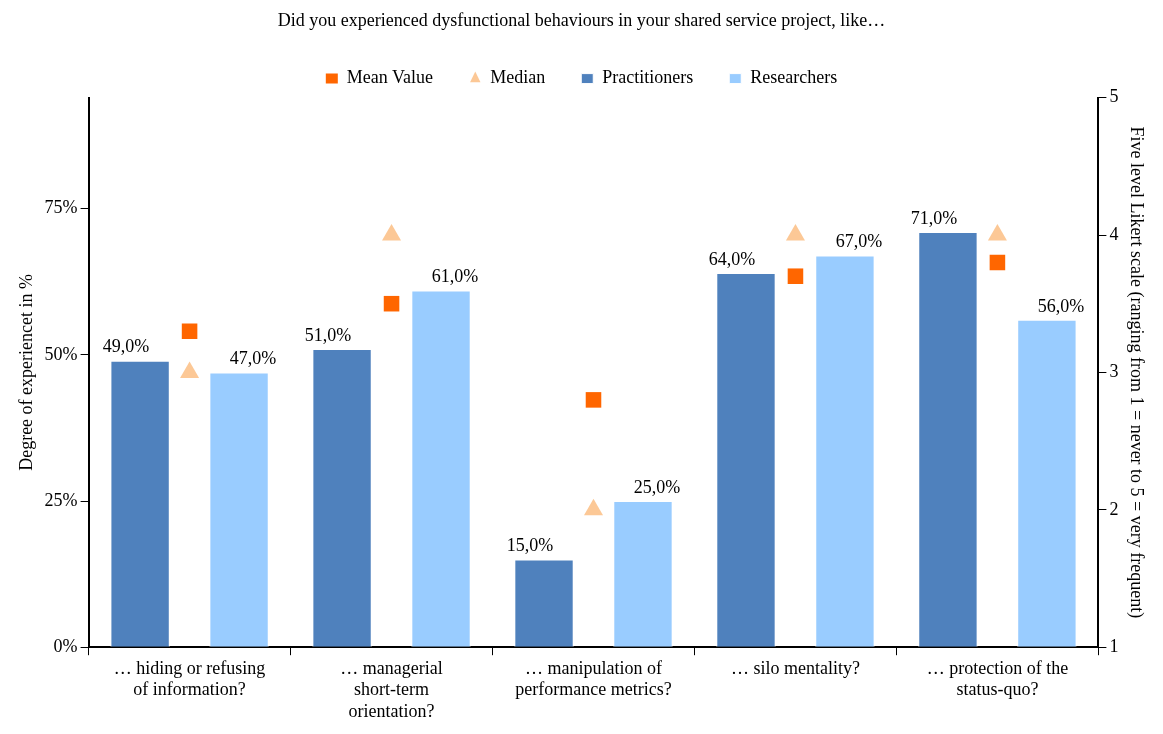 The width and height of the screenshot is (1163, 734). I want to click on x-tick-label: … managerial short-term orientation?, so click(391, 689).